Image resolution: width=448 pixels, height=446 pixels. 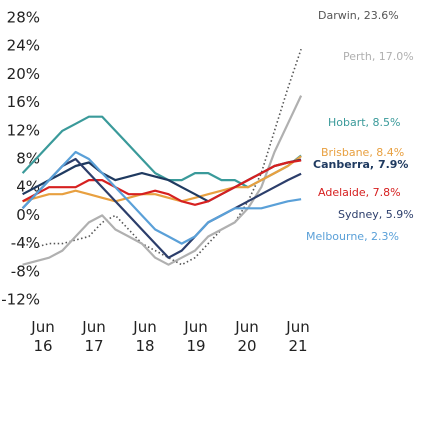 I want to click on x-tick-label: Jun 17, so click(x=94, y=336).